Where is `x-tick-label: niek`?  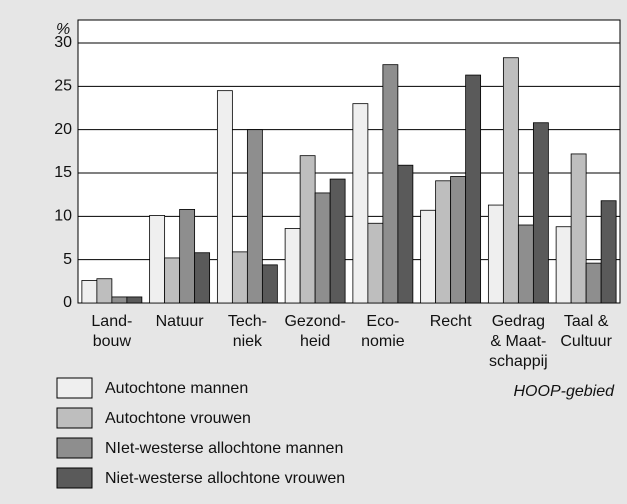 x-tick-label: niek is located at coordinates (248, 341).